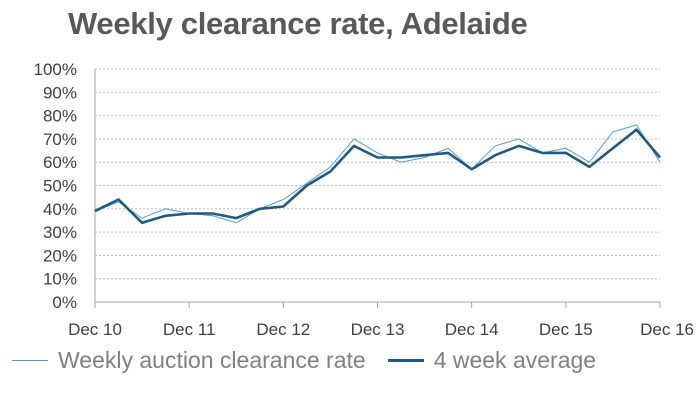 The height and width of the screenshot is (403, 700). I want to click on legend-item-average: 4 week average, so click(481, 360).